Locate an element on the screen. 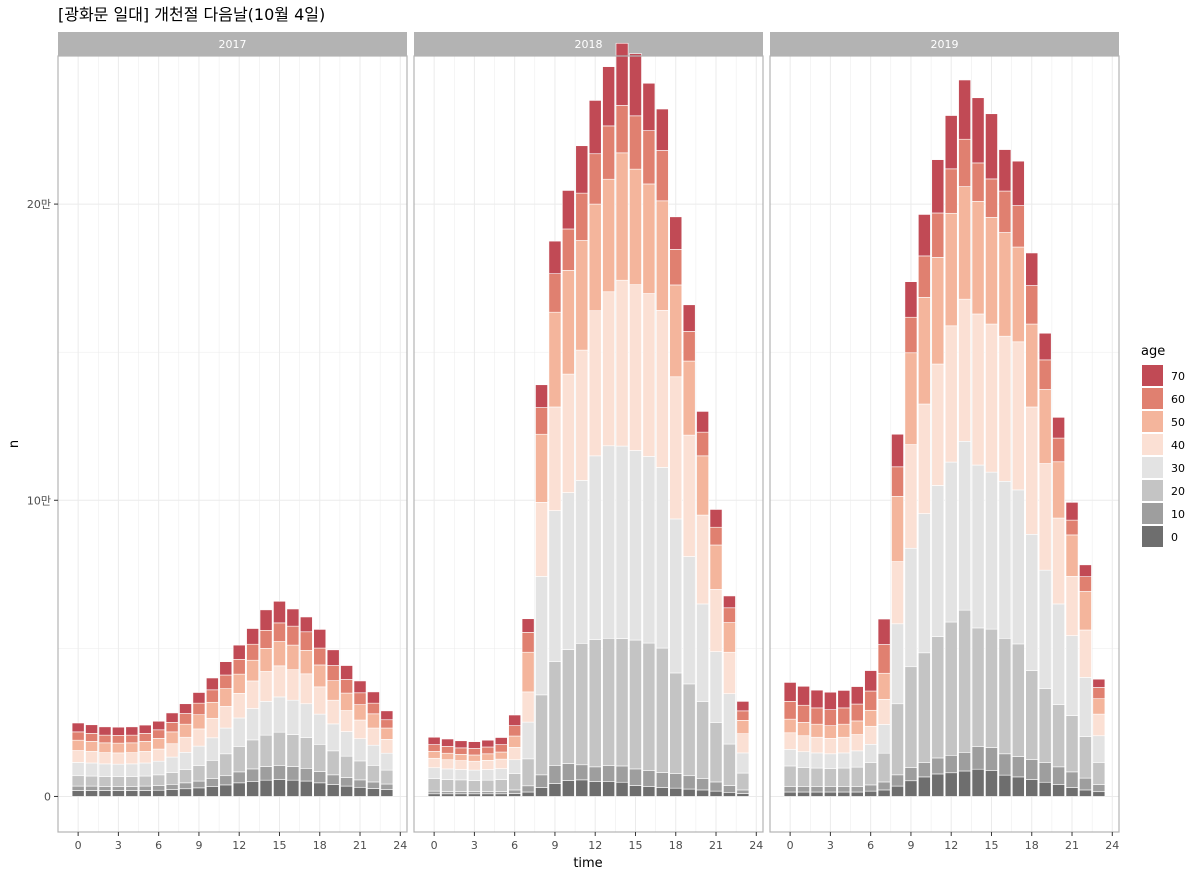 Image resolution: width=1200 pixels, height=879 pixels. x-tick-label: 15 is located at coordinates (991, 845).